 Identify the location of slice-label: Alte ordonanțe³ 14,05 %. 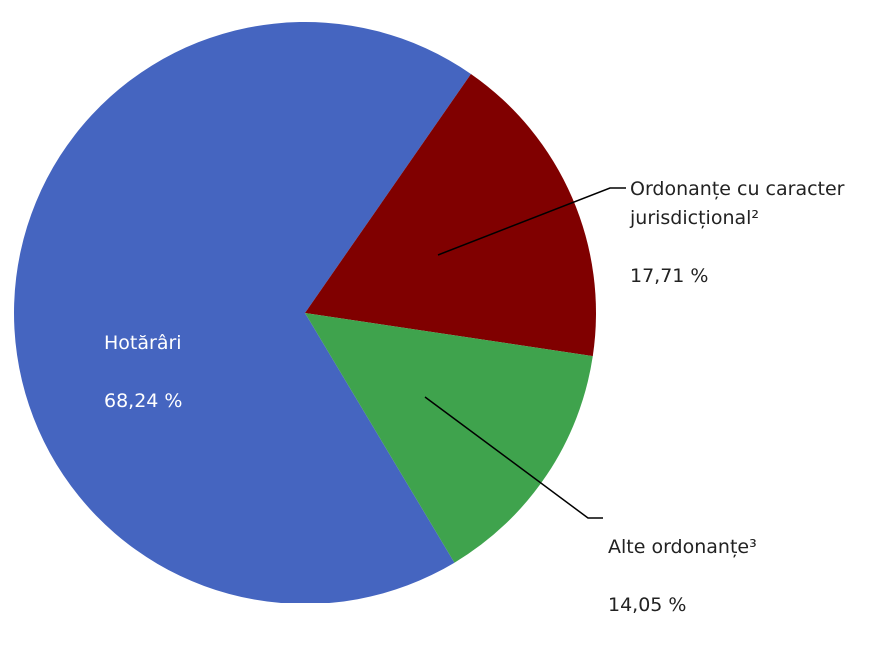
(682, 576).